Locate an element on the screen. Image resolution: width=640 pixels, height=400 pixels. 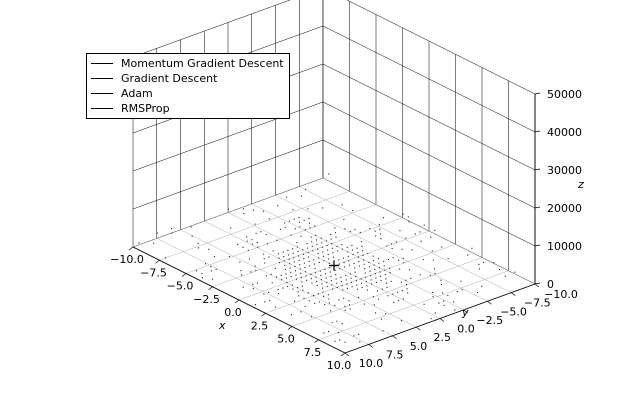
legend-item-gradient-descent: Gradient Descent is located at coordinates (152, 78).